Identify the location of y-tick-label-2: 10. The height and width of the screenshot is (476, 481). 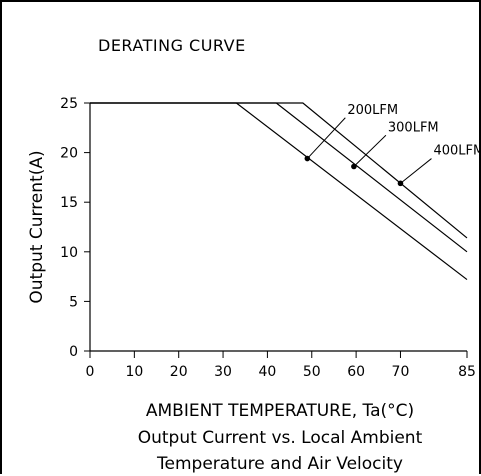
(69, 253).